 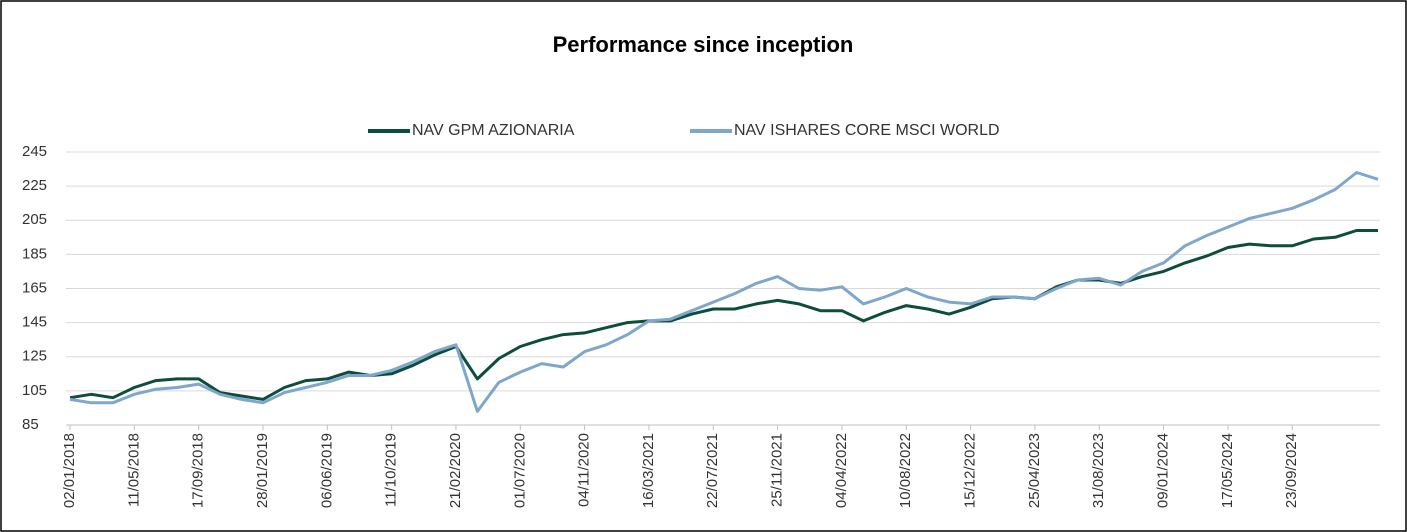 I want to click on x-tick-label: 31/08/2023, so click(x=1098, y=470).